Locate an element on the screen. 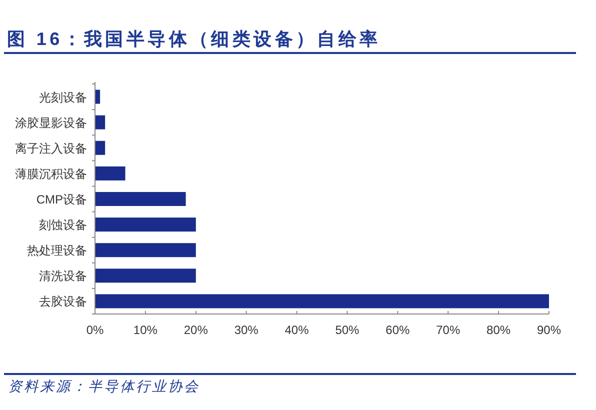  category-label: 刻蚀设备 is located at coordinates (63, 225).